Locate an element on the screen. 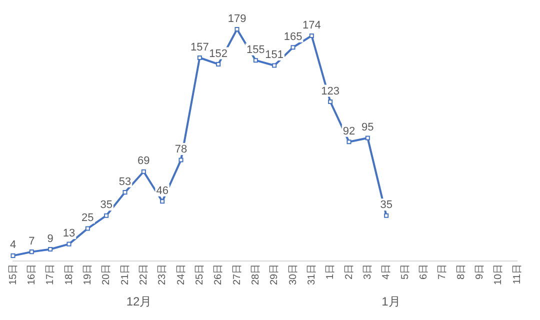  data-label: 179 is located at coordinates (237, 18).